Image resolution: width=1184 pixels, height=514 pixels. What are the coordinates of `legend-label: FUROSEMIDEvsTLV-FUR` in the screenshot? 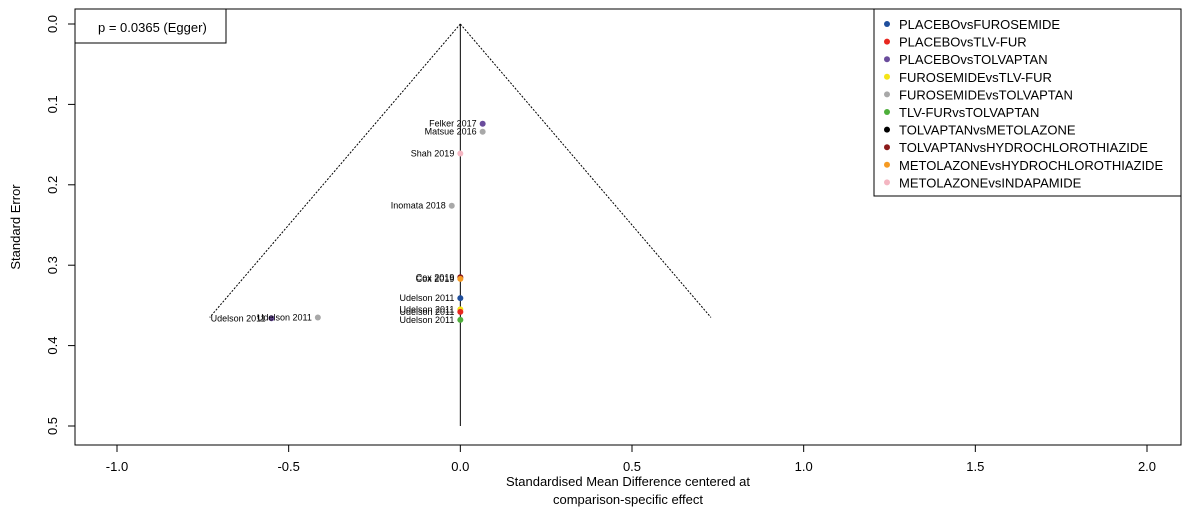 It's located at (975, 77).